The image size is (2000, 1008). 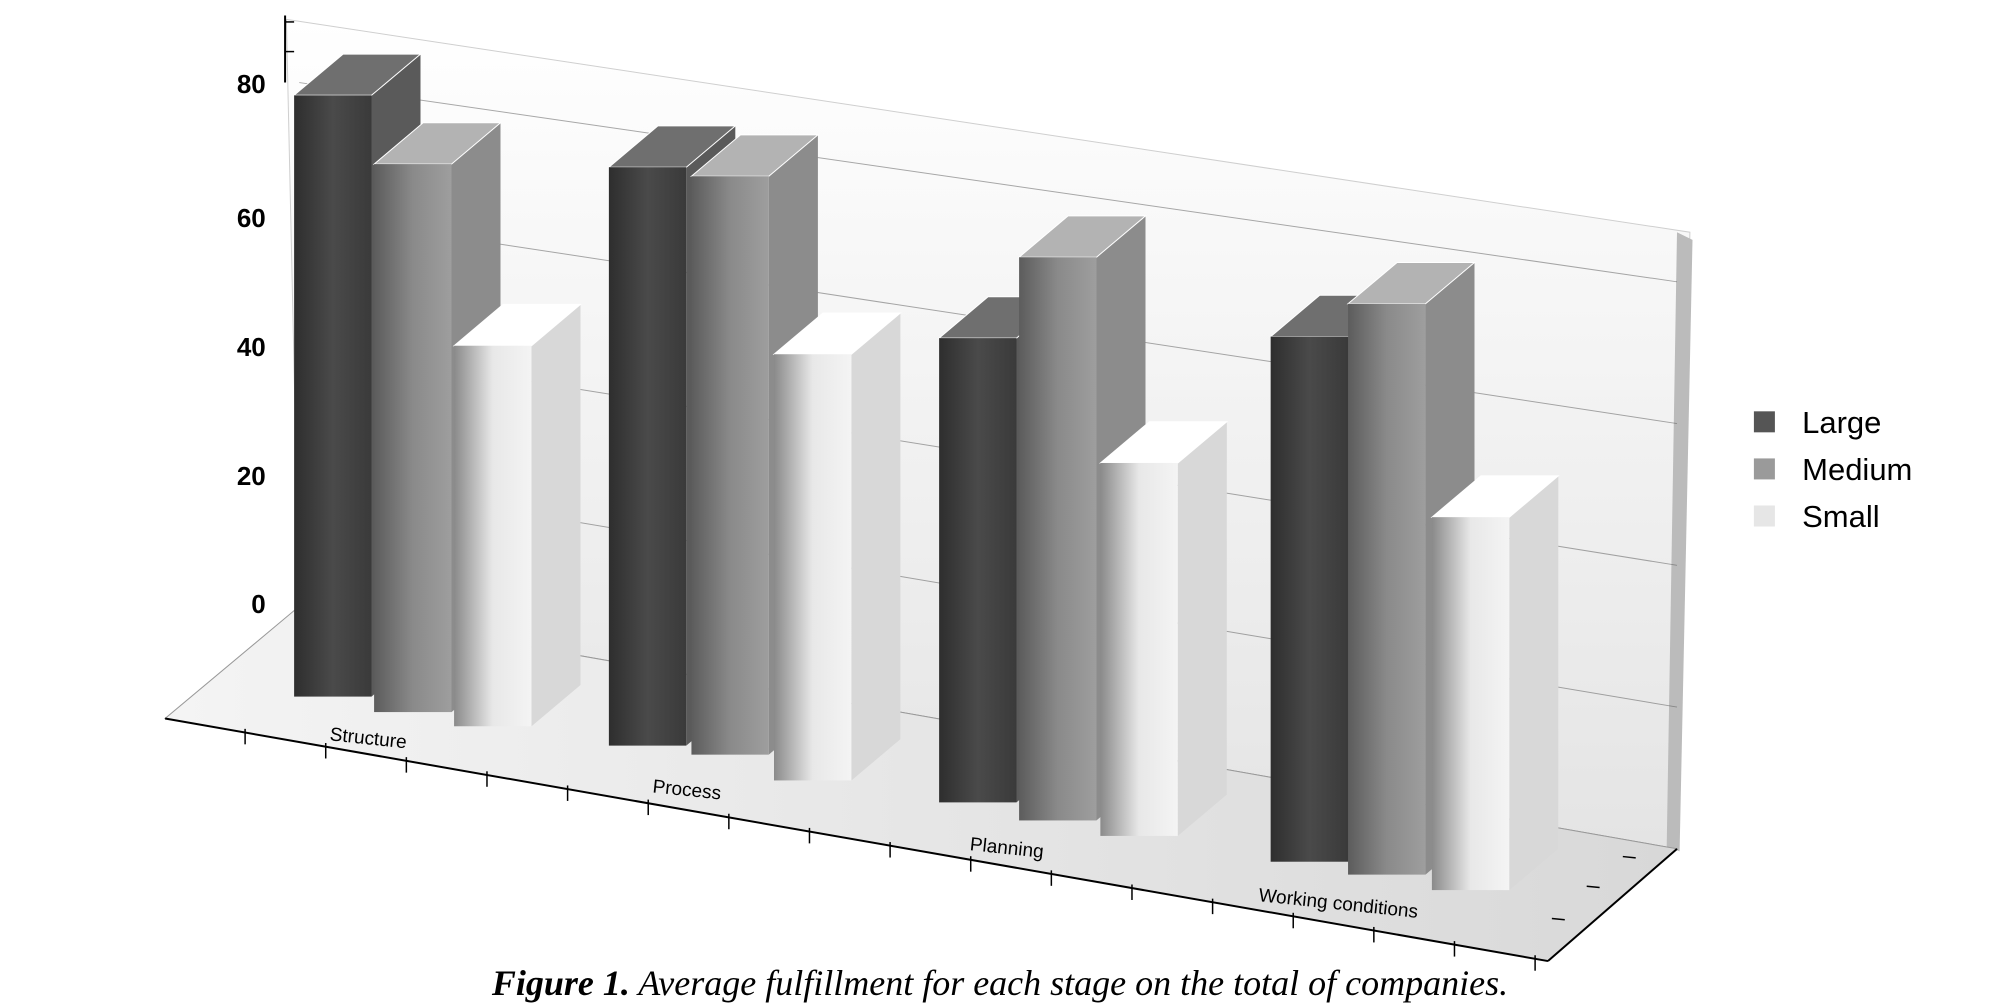 I want to click on y-tick-label: 80, so click(x=251, y=84).